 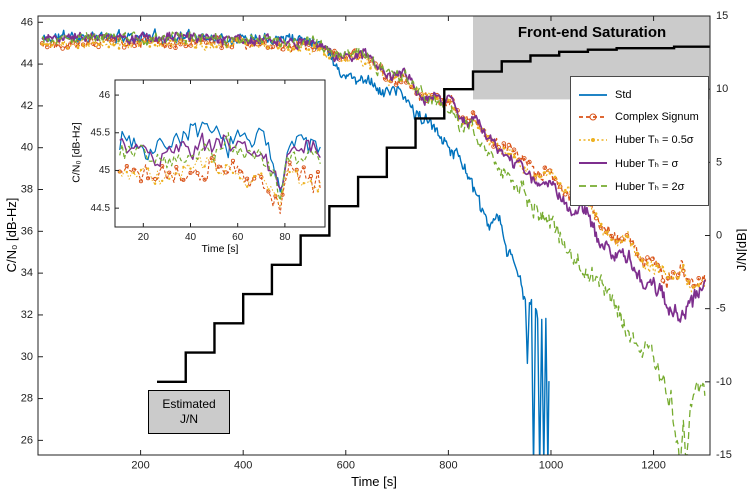 I want to click on front-end-saturation-label: Front-end Saturation, so click(x=592, y=32).